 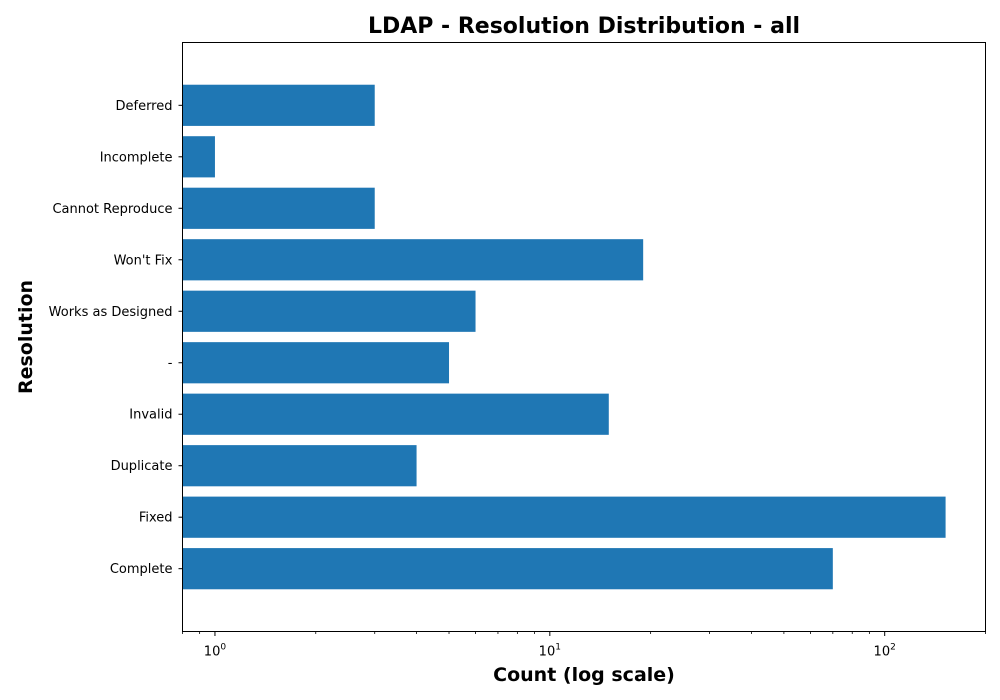 I want to click on y-tick-label: Duplicate, so click(x=142, y=466).